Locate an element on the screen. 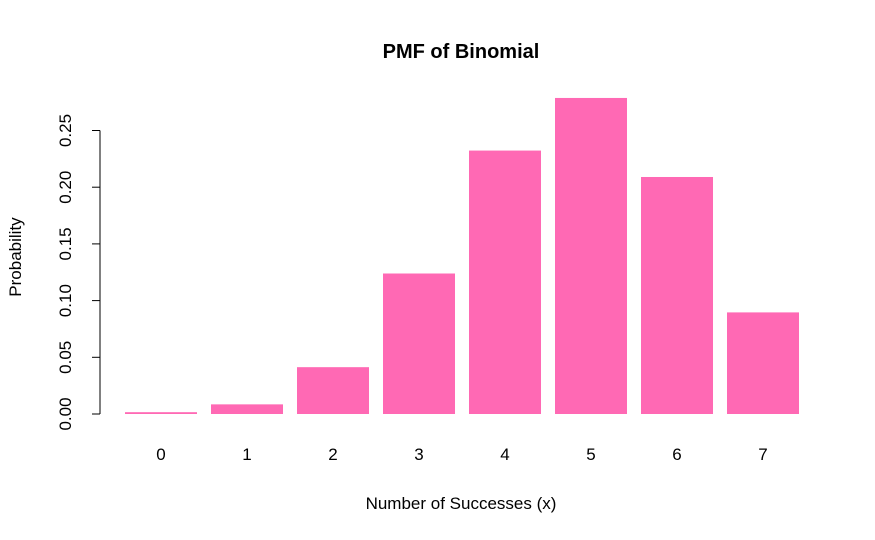 The image size is (875, 540). y-tick-label: 0.15 is located at coordinates (65, 243).